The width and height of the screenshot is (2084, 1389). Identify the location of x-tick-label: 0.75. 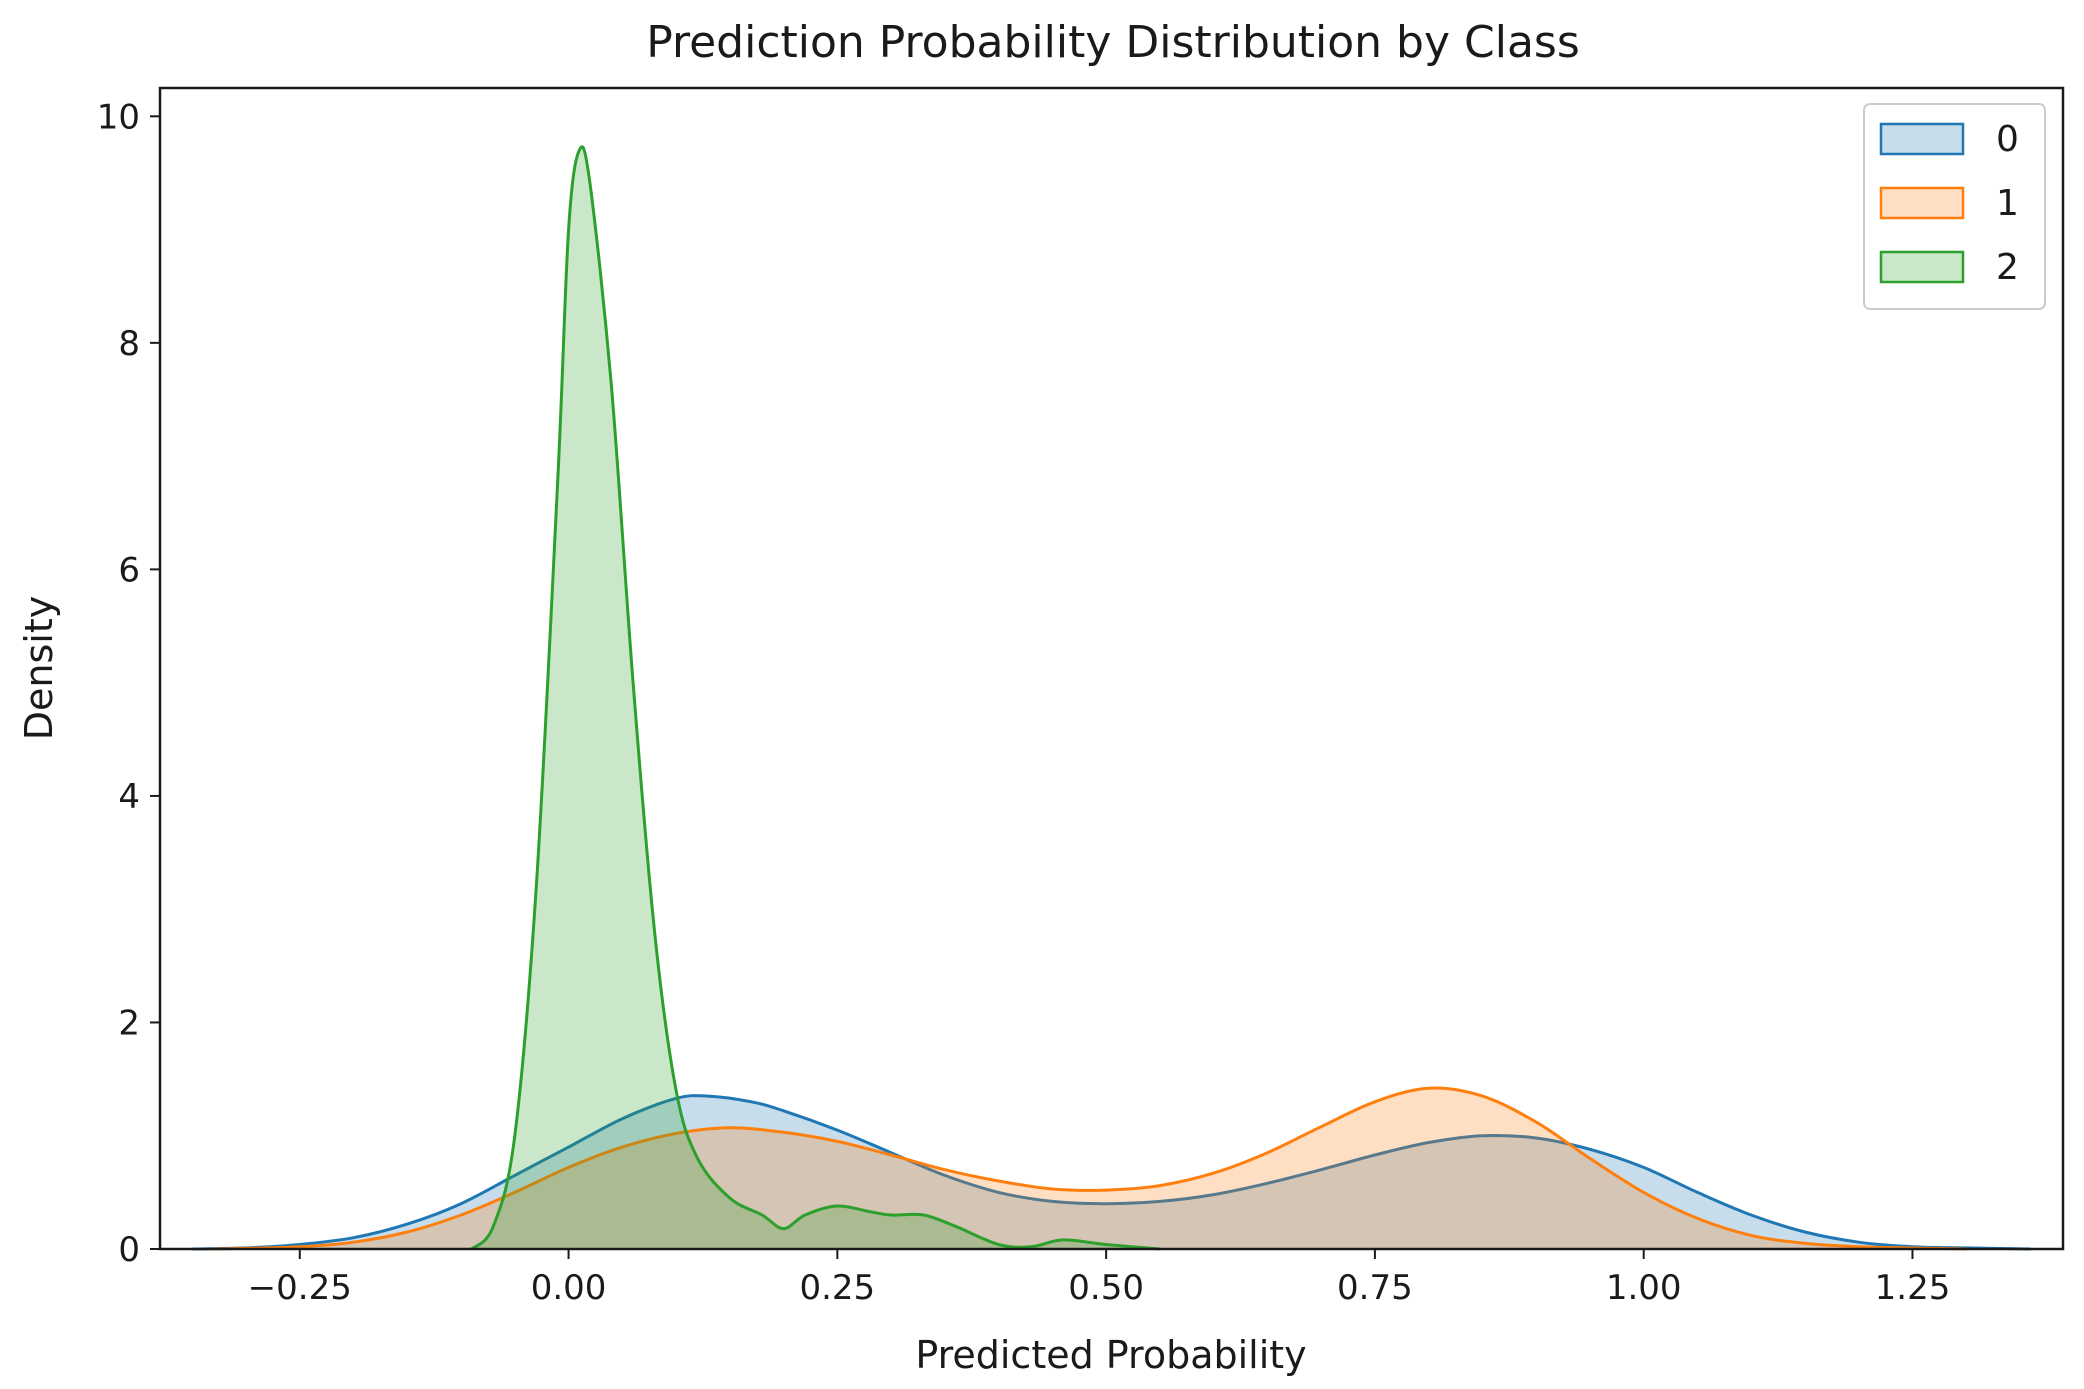
(1375, 1288).